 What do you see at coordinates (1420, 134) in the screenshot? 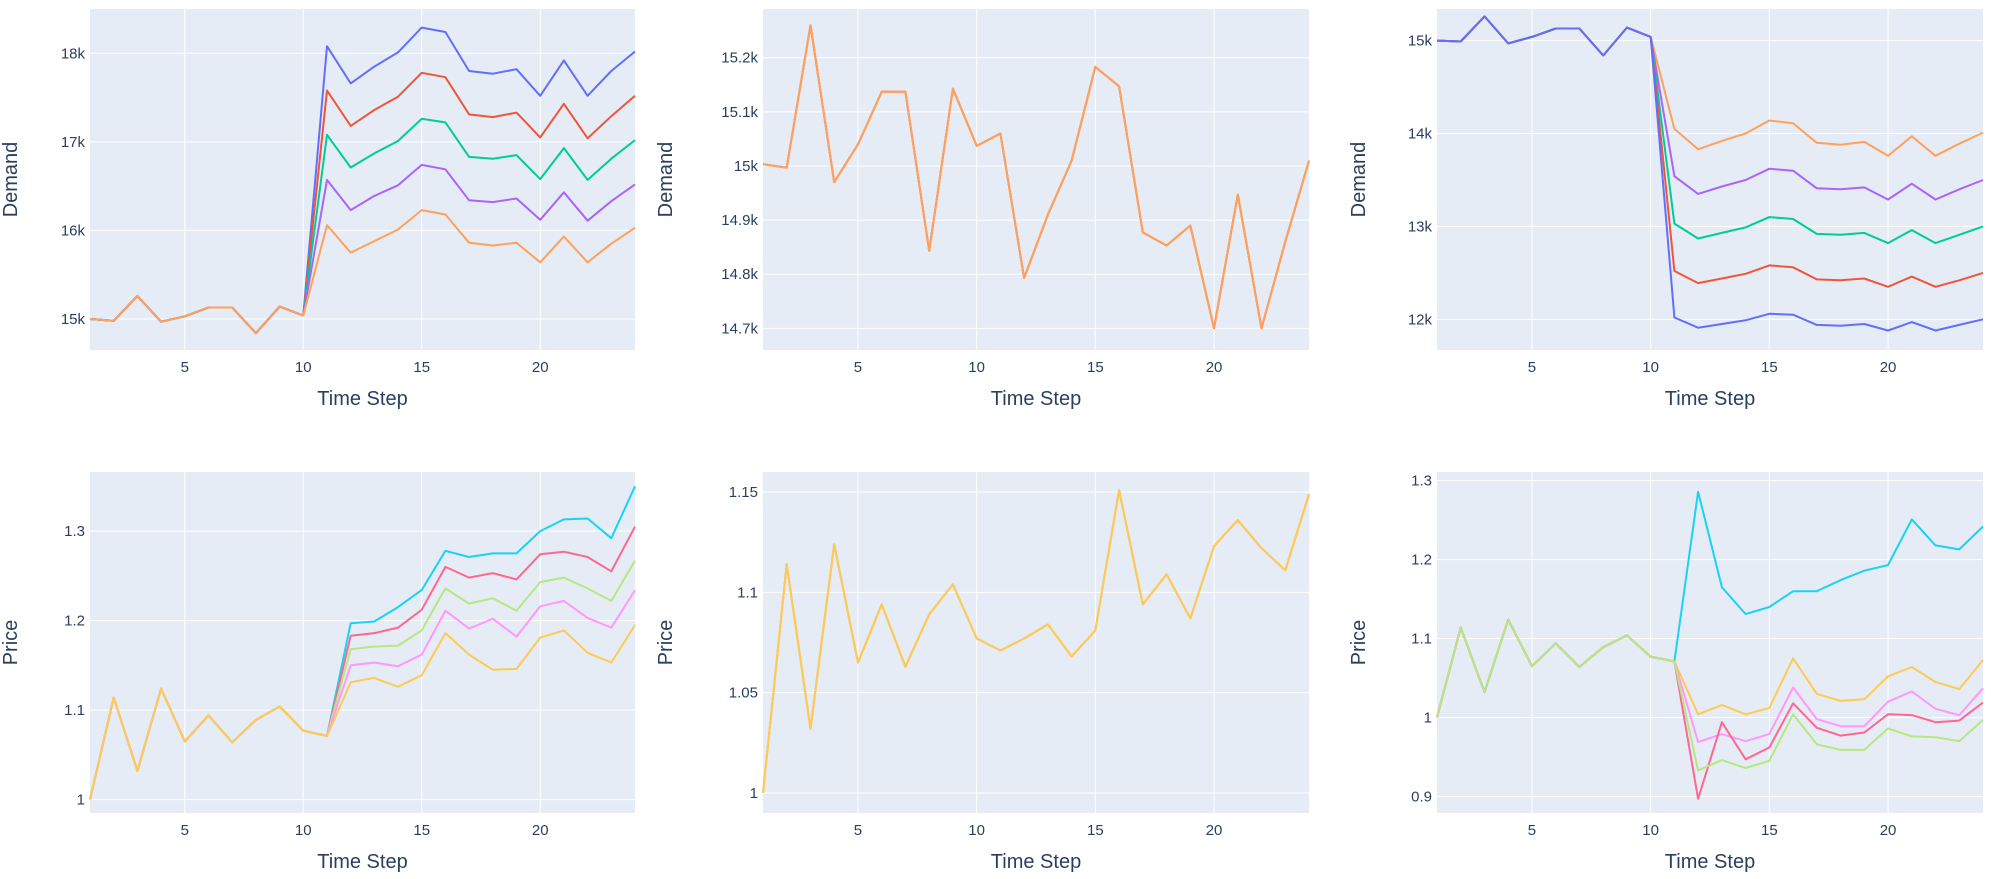
I see `y-tick-label: 14k` at bounding box center [1420, 134].